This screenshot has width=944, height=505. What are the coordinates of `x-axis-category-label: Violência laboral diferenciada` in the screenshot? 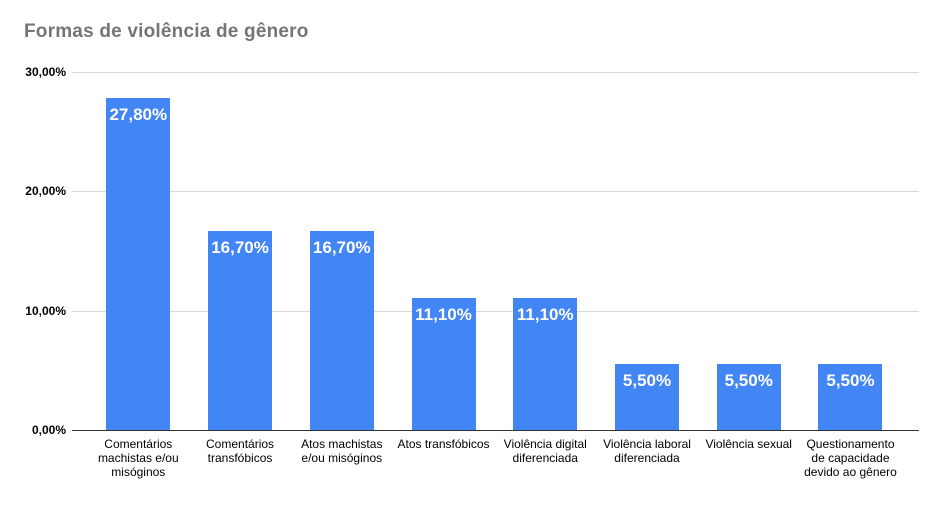 It's located at (647, 451).